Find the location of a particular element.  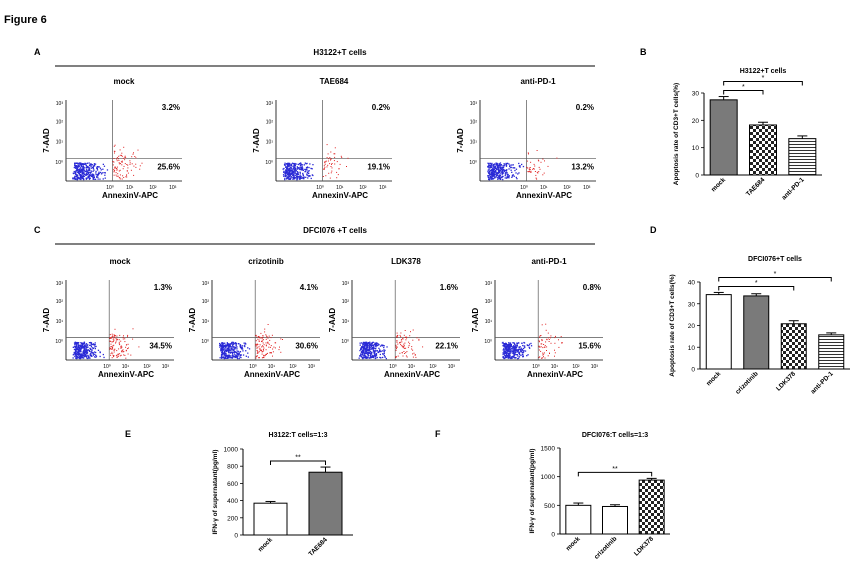

bar-chart-title: H3122+T cells is located at coordinates (763, 71).